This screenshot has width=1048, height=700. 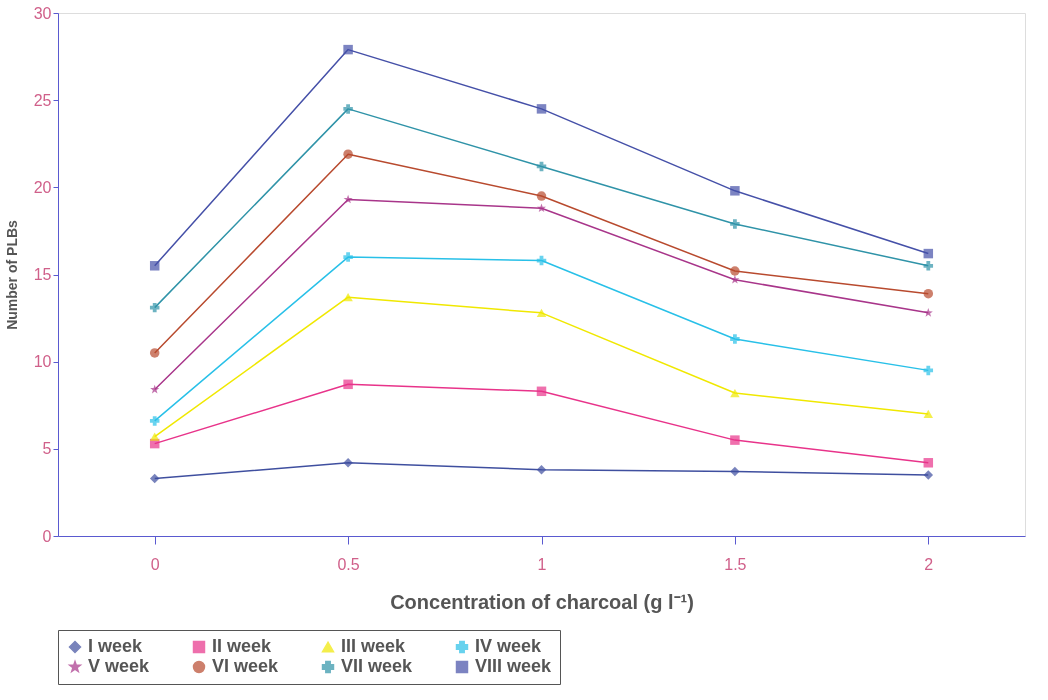 I want to click on x-tick-label: 0, so click(x=155, y=564).